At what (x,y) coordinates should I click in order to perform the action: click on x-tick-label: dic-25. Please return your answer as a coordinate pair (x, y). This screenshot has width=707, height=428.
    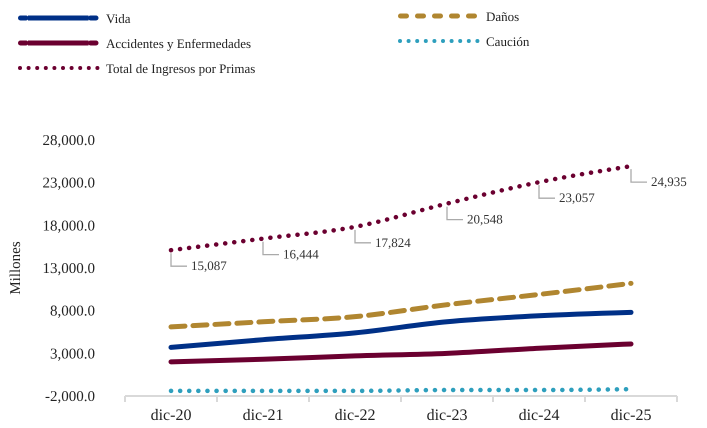
    Looking at the image, I should click on (631, 415).